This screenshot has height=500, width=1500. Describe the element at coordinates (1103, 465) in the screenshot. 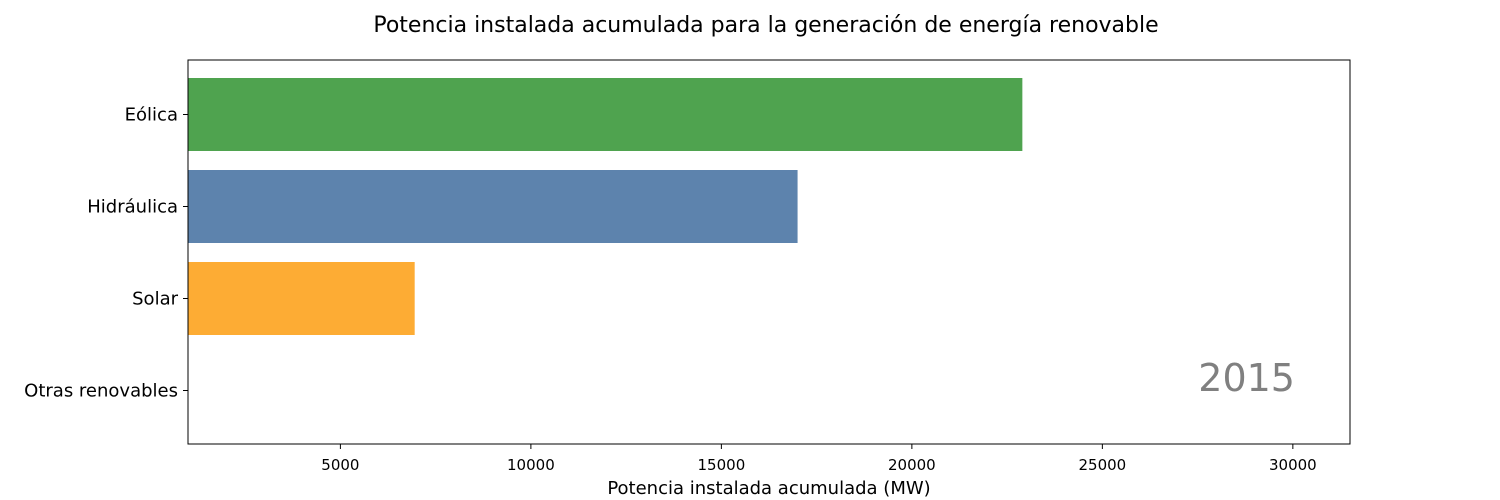

I see `x-tick-label: 25000` at that location.